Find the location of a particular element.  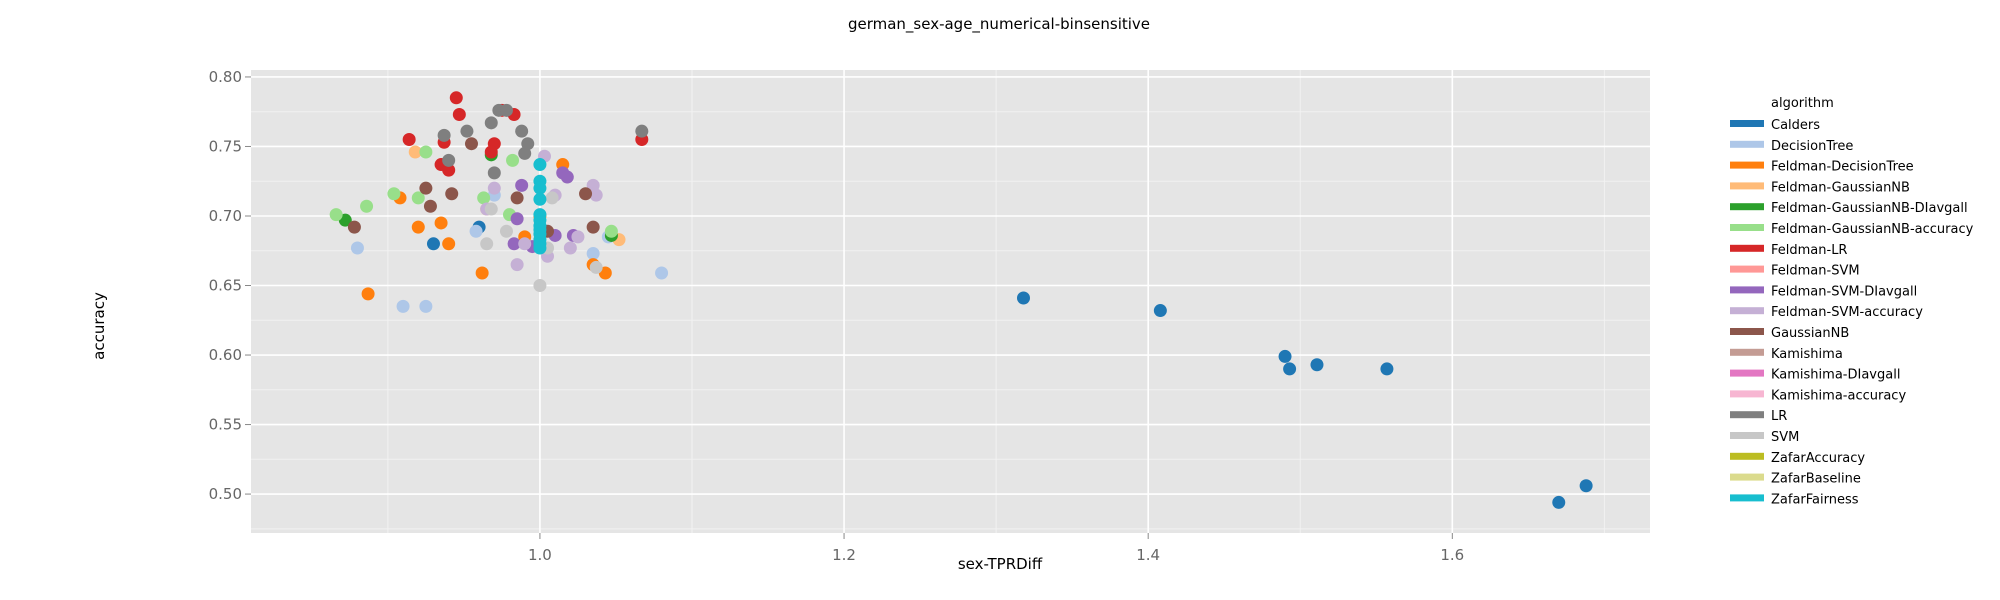

legend-label: GaussianNB is located at coordinates (1810, 333).